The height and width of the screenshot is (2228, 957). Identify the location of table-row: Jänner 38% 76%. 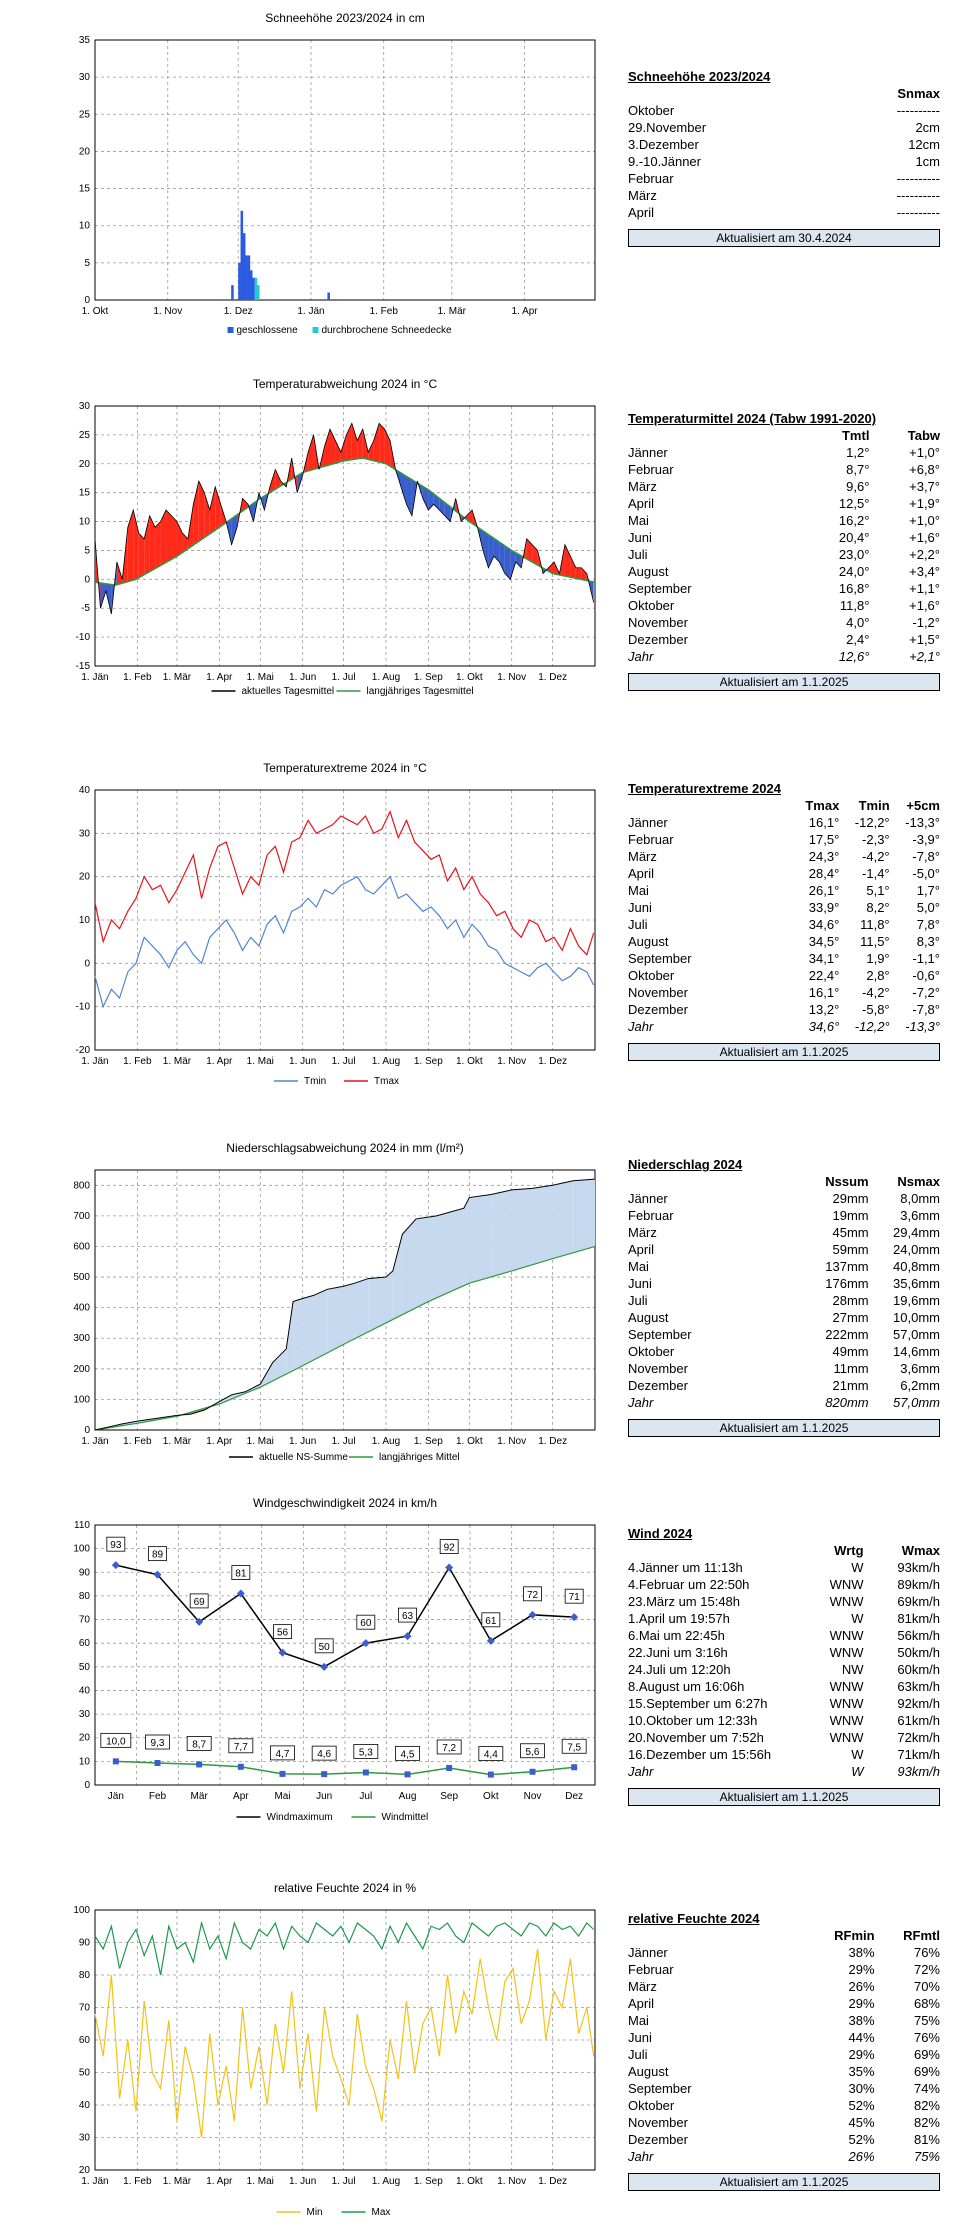
(784, 1952).